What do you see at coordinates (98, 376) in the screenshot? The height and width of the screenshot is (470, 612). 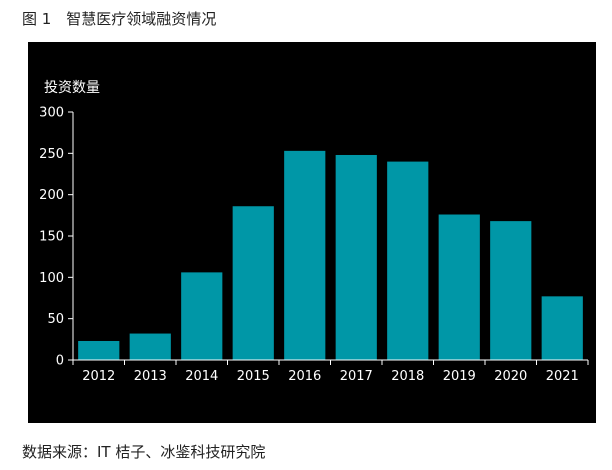 I see `x-tick-label-2012: 2012` at bounding box center [98, 376].